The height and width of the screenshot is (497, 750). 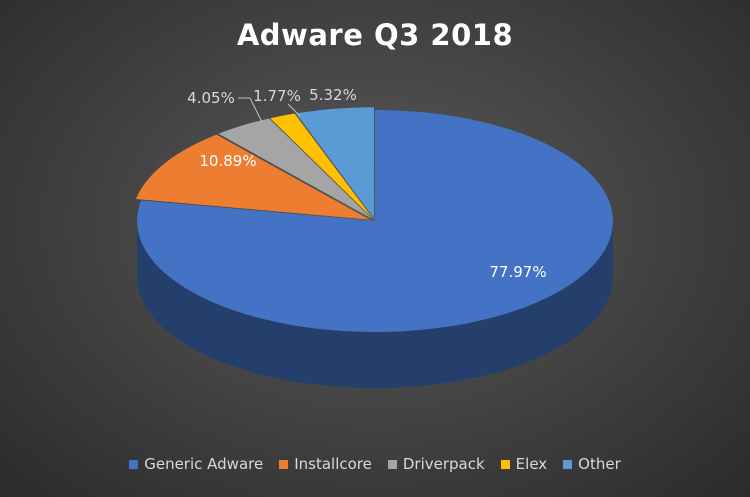 What do you see at coordinates (294, 110) in the screenshot?
I see `leader-line-elex` at bounding box center [294, 110].